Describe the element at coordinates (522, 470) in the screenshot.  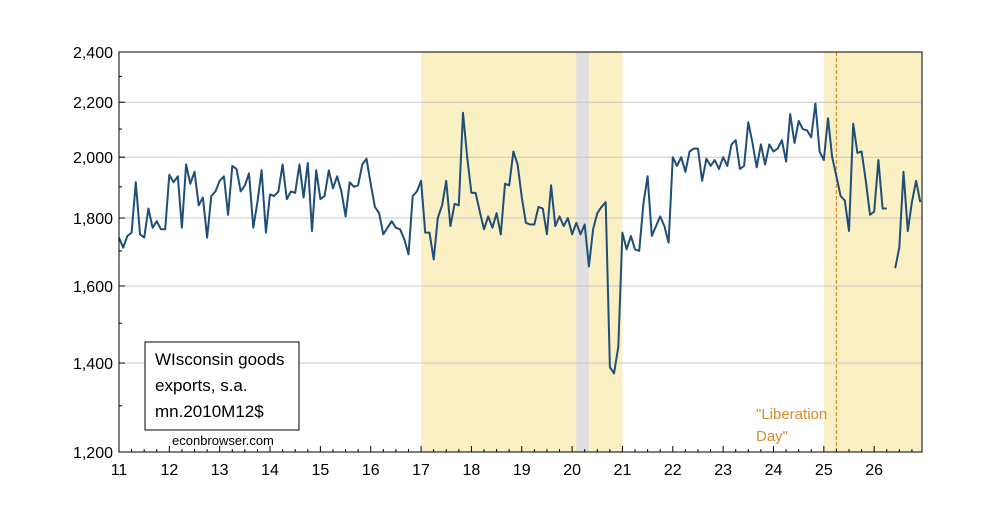
I see `x-tick-label: 19` at that location.